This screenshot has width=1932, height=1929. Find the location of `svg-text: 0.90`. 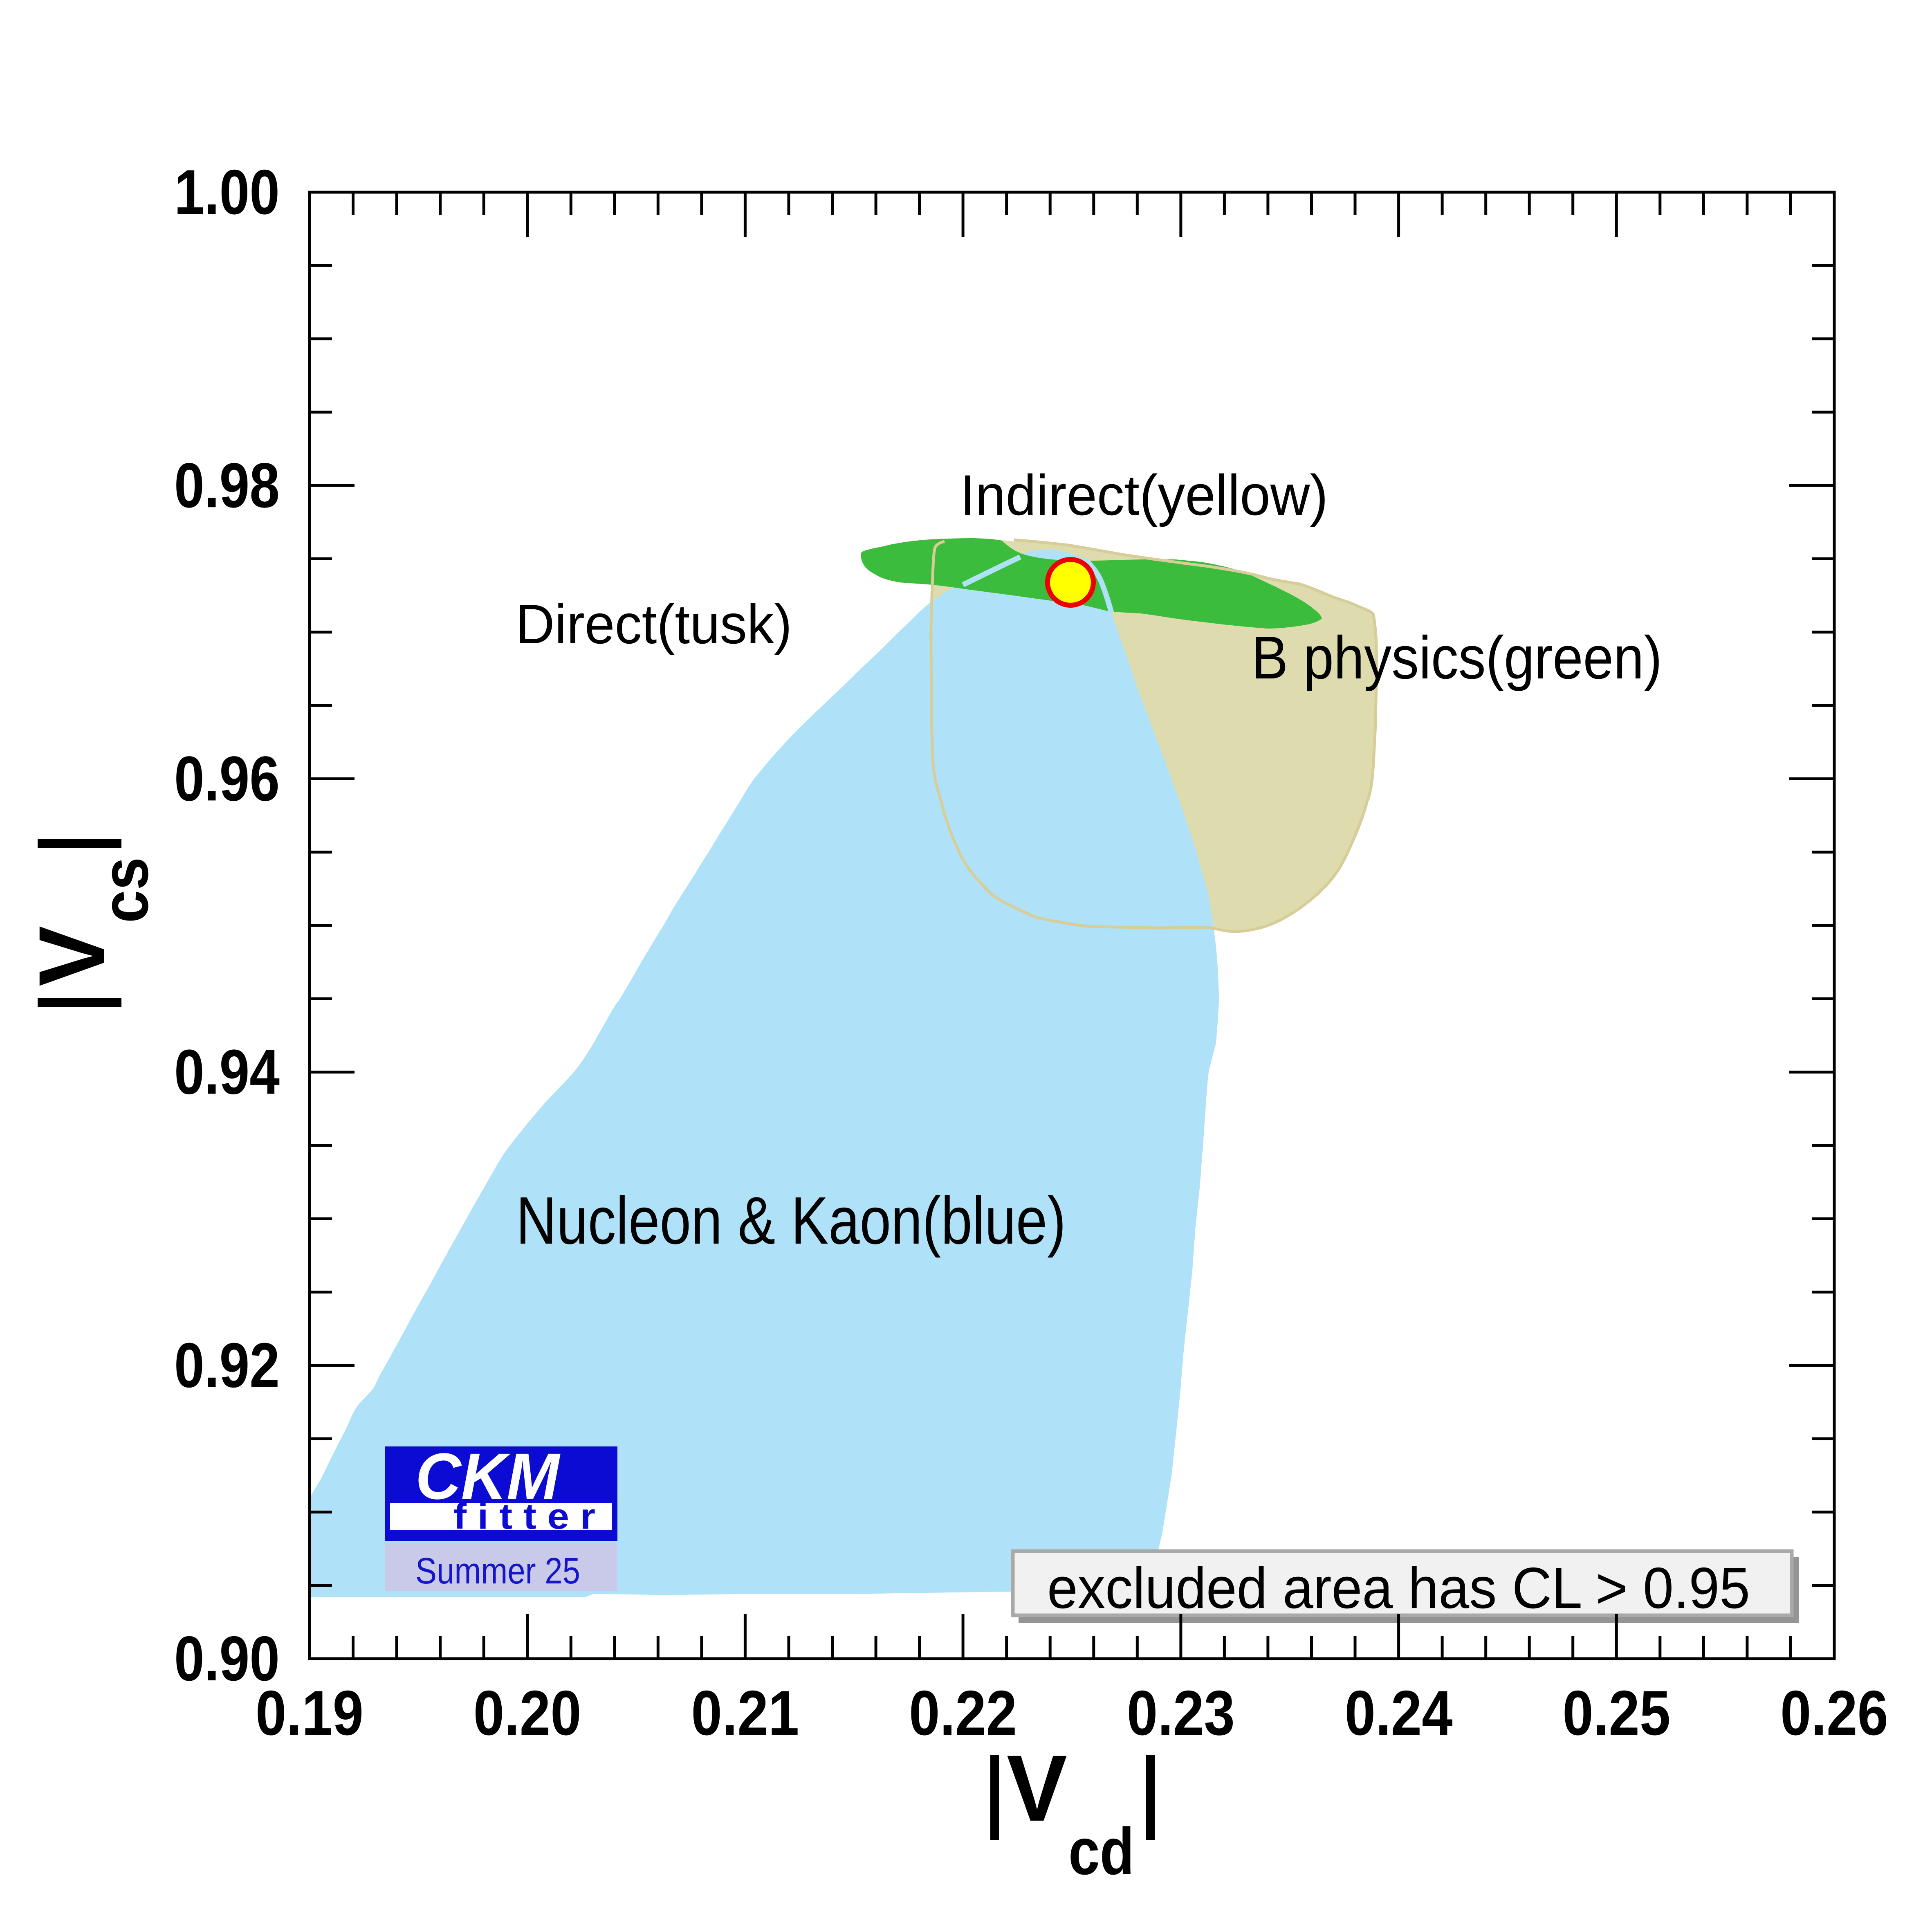

svg-text: 0.90 is located at coordinates (227, 1659).